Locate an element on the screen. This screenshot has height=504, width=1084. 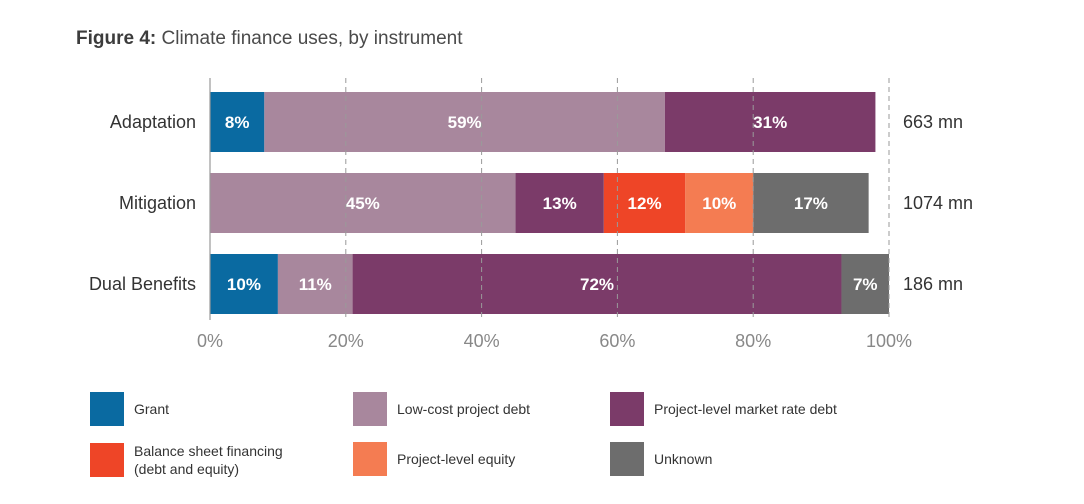
category-label: Mitigation is located at coordinates (157, 203).